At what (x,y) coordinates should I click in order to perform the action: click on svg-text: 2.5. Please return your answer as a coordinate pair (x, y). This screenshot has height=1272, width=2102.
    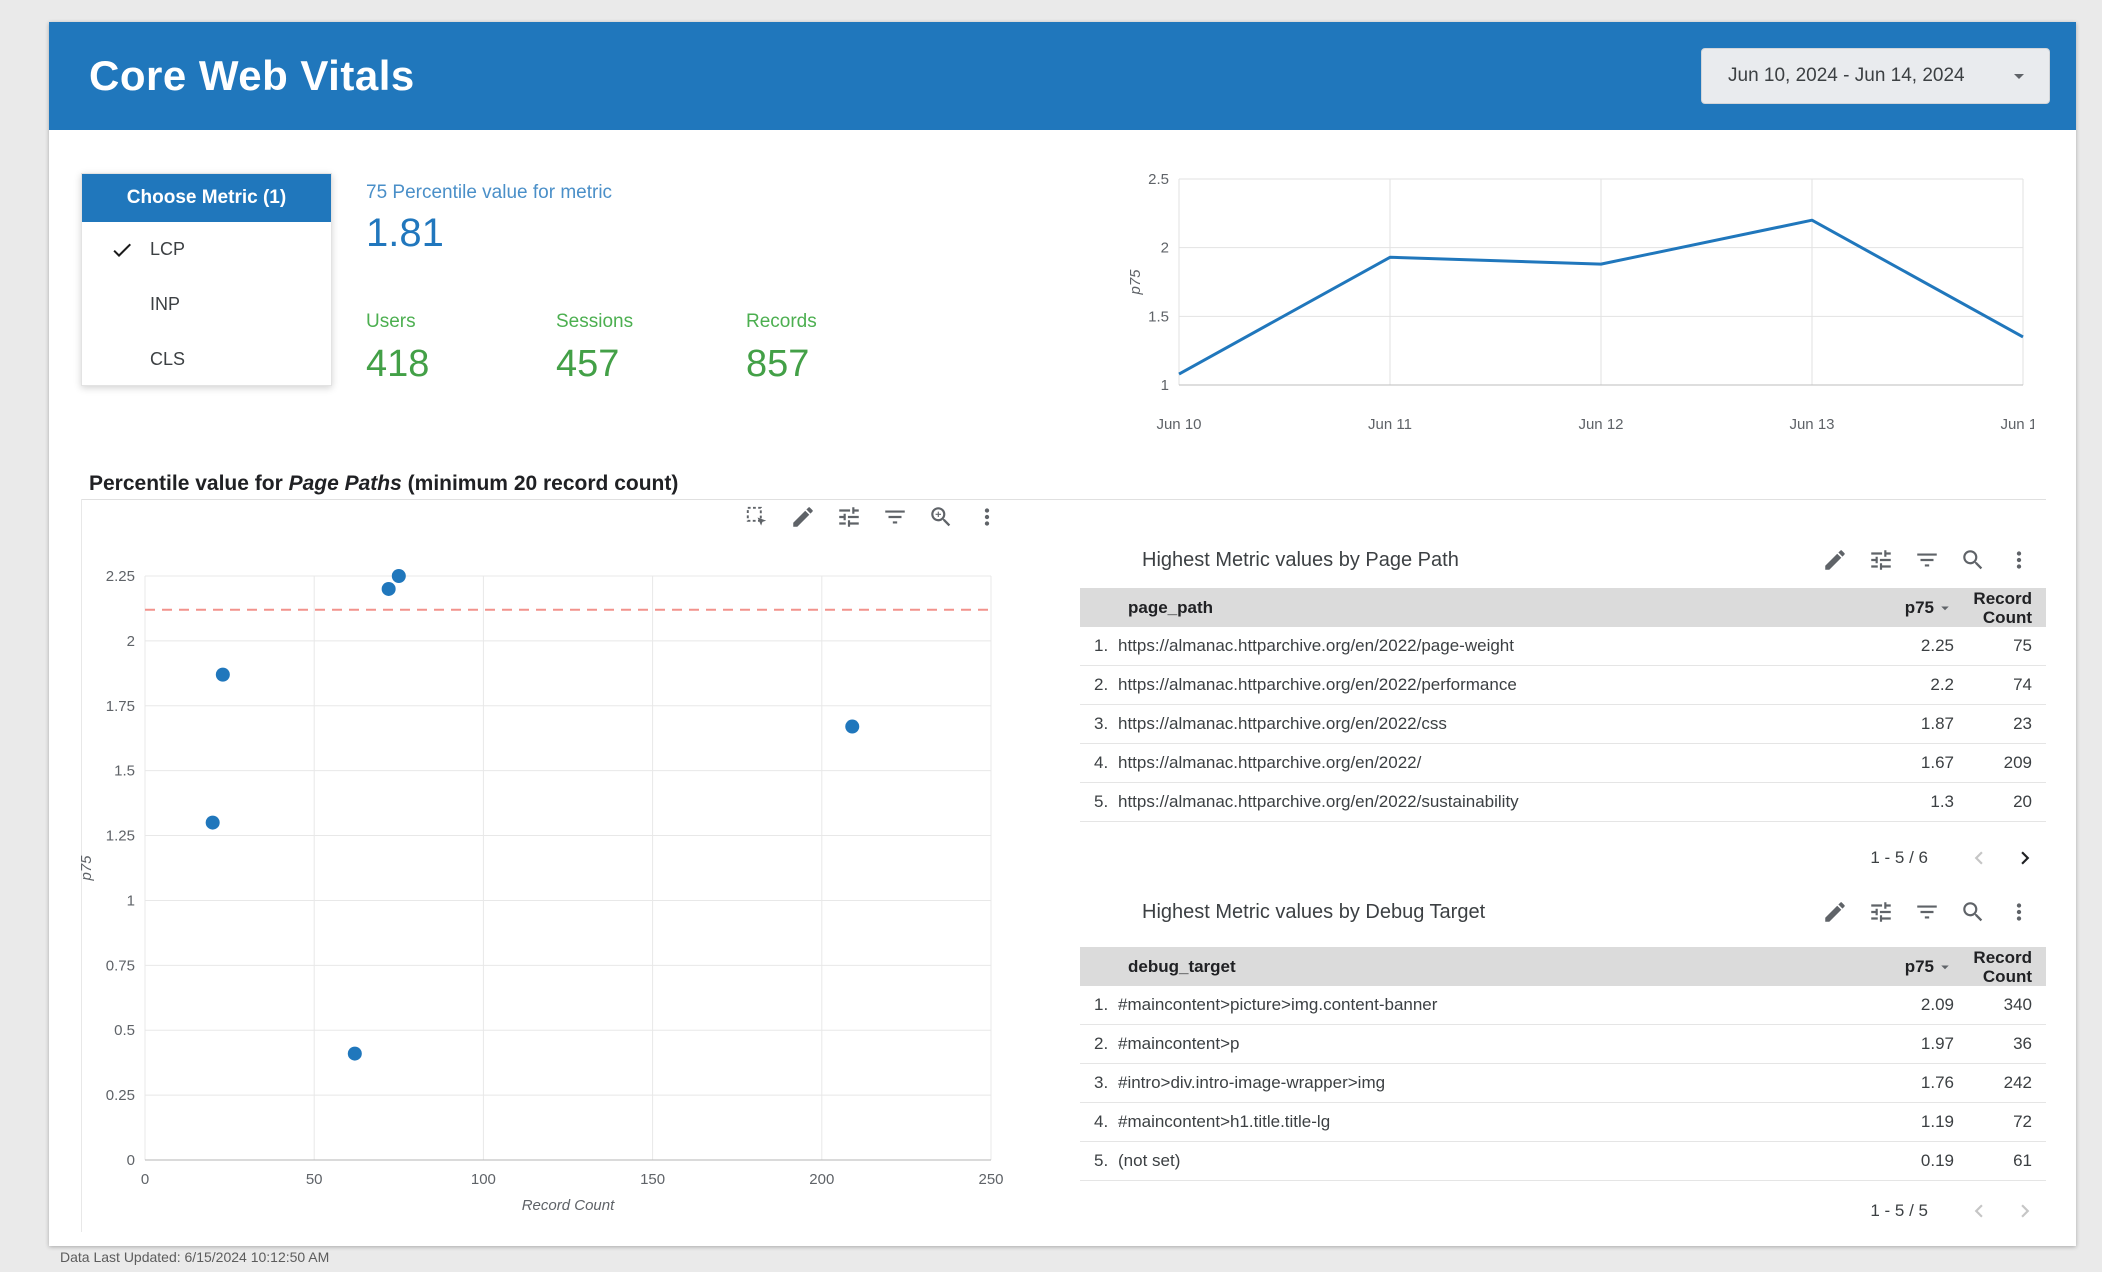
    Looking at the image, I should click on (1158, 179).